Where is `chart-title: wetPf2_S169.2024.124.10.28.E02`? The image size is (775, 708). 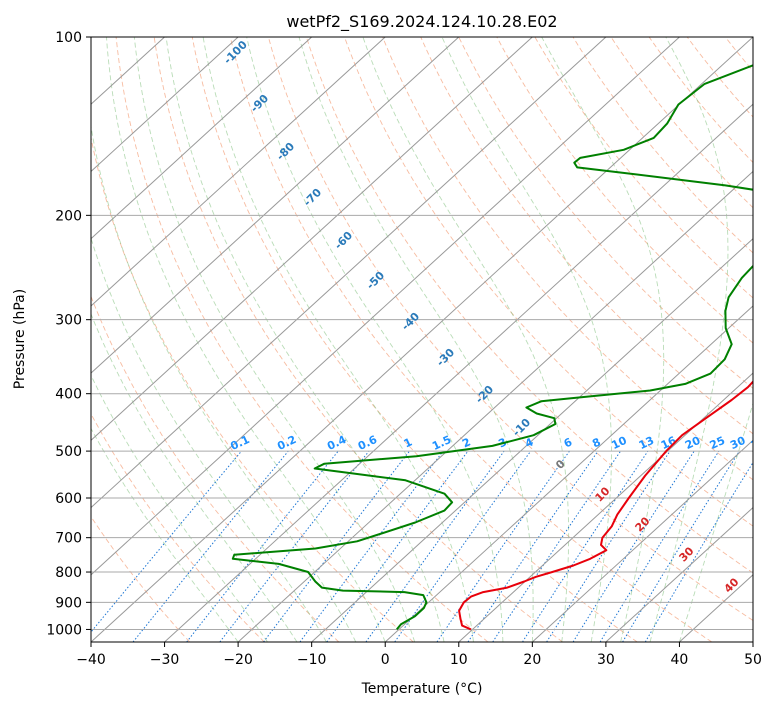
chart-title: wetPf2_S169.2024.124.10.28.E02 is located at coordinates (421, 22).